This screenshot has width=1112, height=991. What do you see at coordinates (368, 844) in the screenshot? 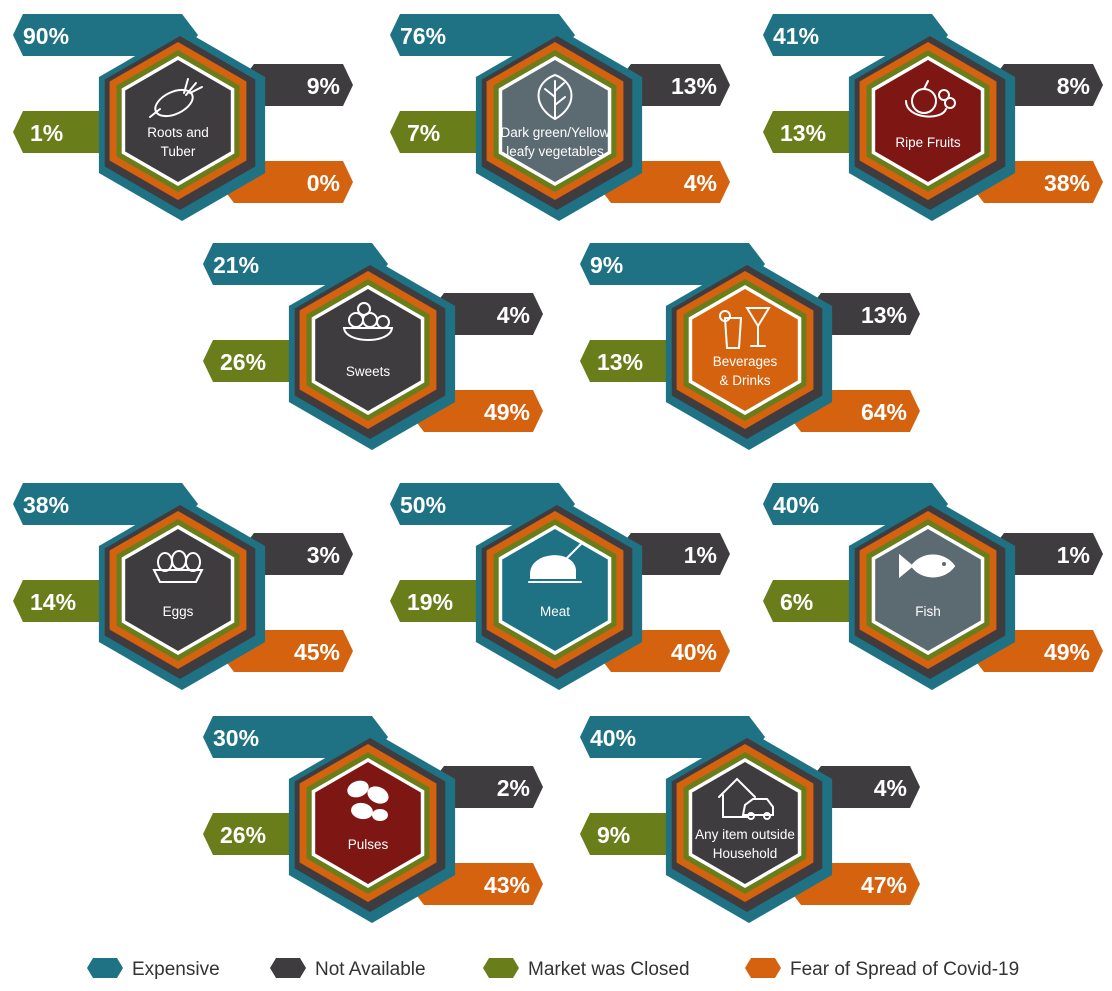
I see `category-label: Pulses` at bounding box center [368, 844].